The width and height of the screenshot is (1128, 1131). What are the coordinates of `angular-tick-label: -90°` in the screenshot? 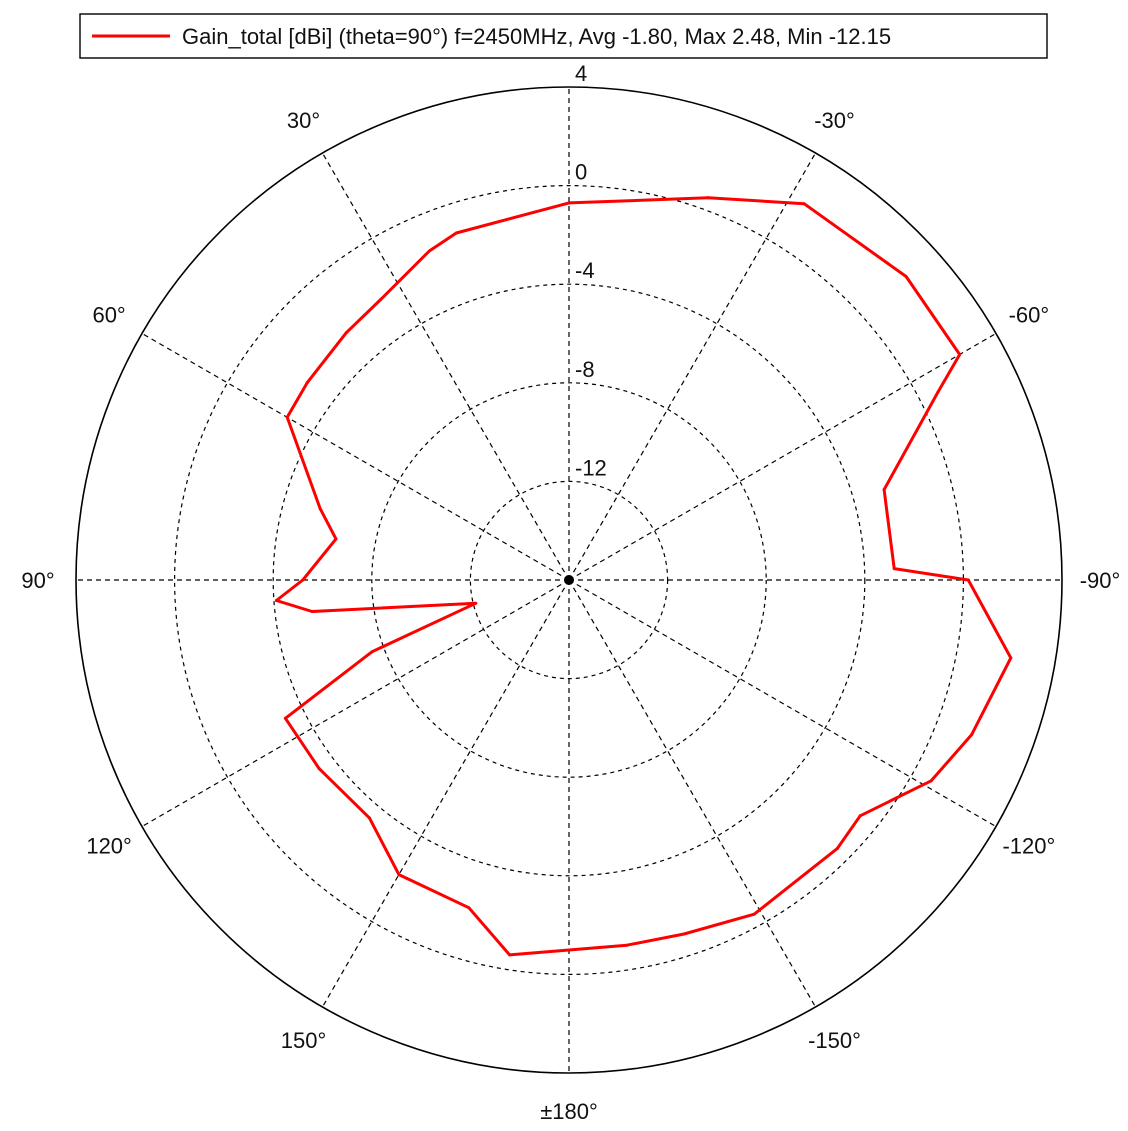 It's located at (1100, 580).